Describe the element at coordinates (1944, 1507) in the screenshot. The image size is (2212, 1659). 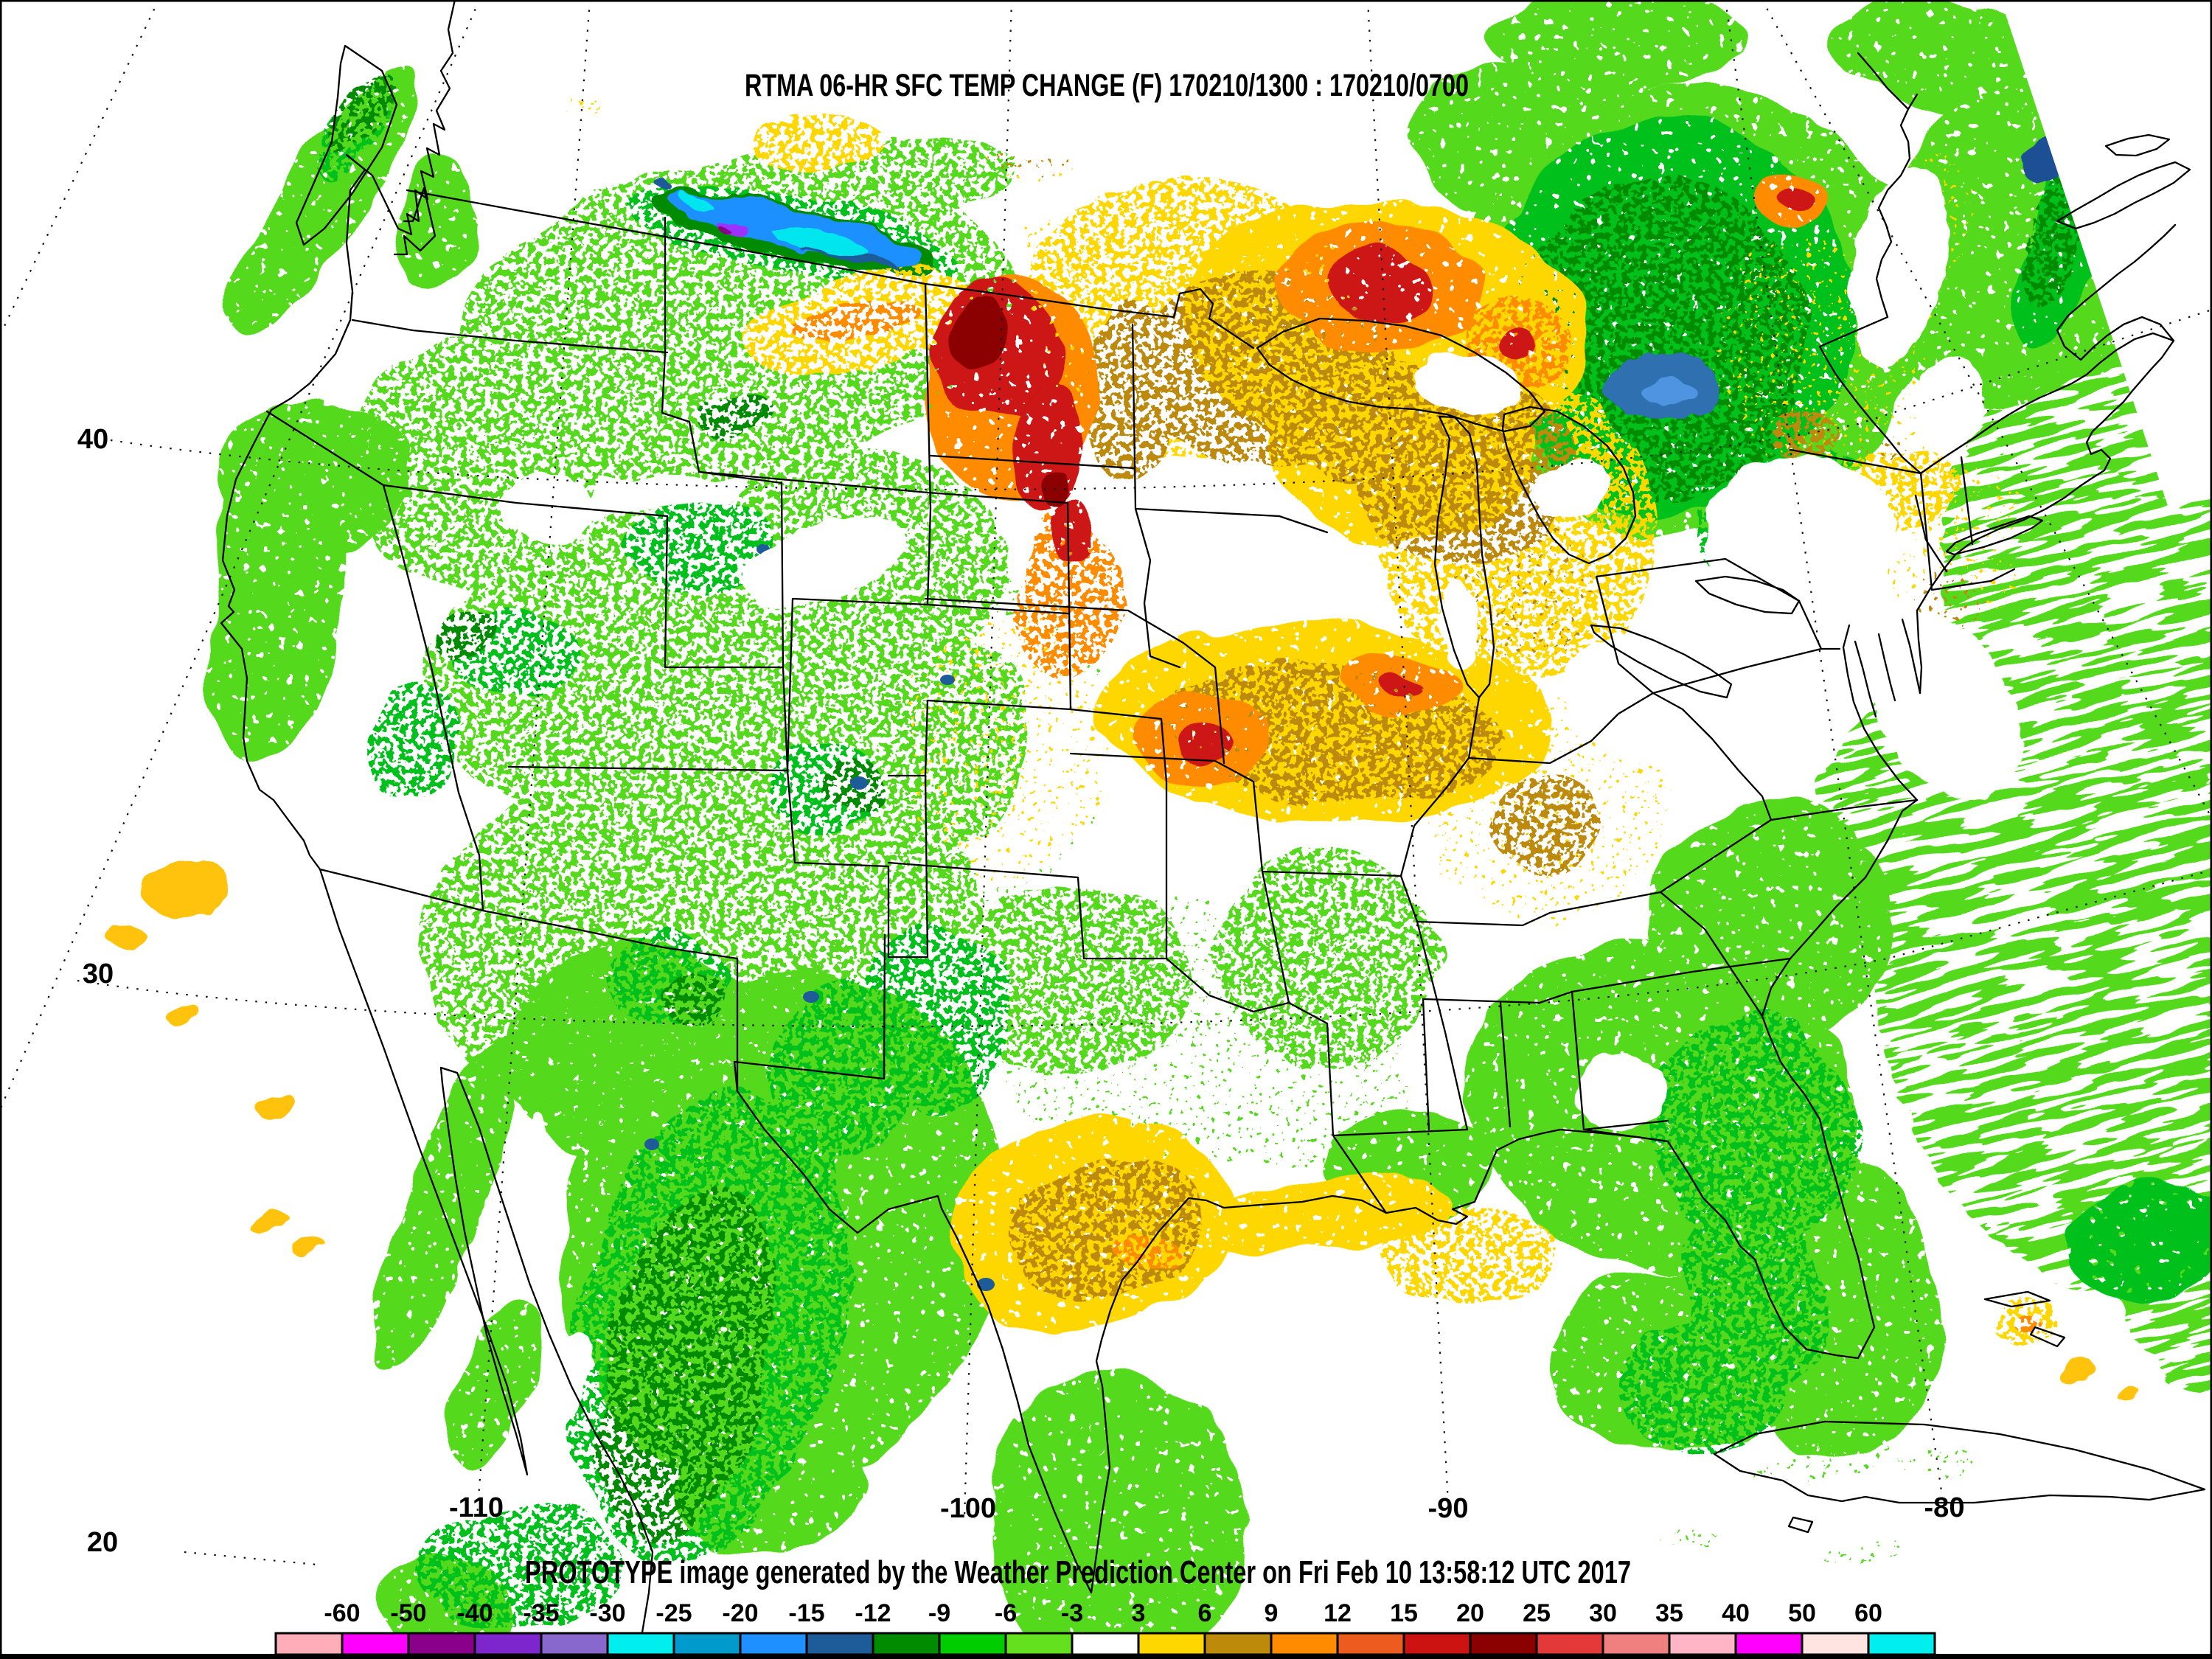
I see `svg-text: -80` at that location.